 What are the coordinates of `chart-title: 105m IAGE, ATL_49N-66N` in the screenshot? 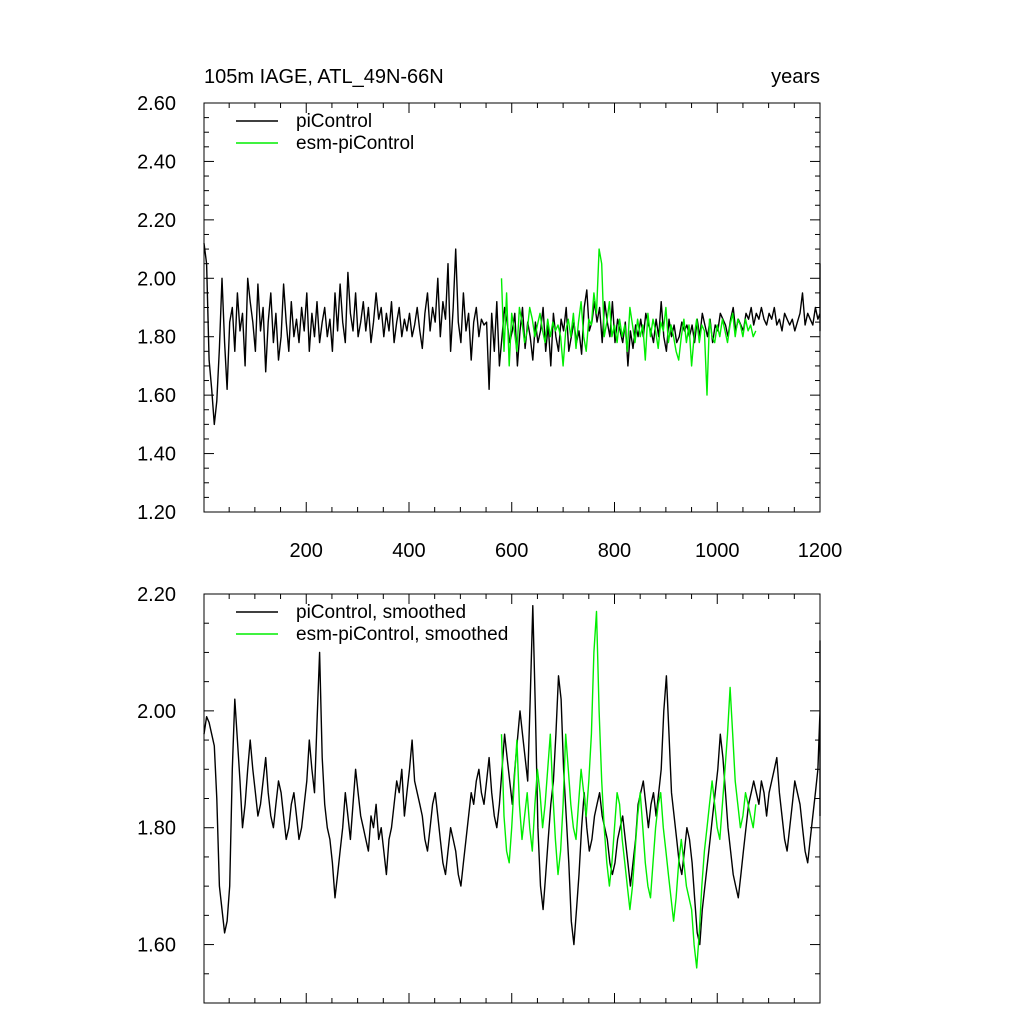 It's located at (324, 77).